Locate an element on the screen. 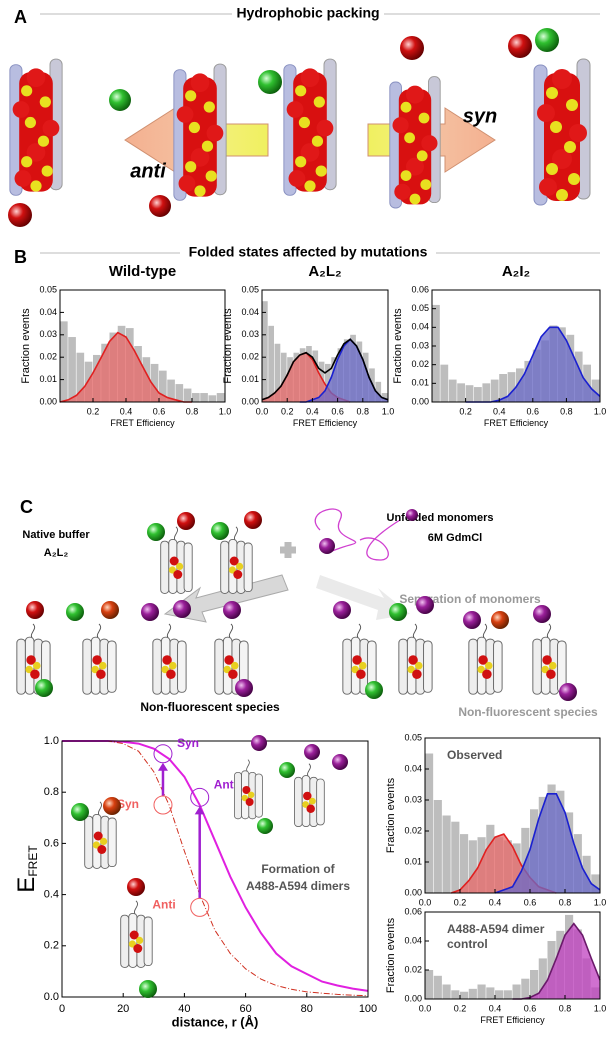 This screenshot has width=615, height=1054. annotation: control is located at coordinates (467, 944).